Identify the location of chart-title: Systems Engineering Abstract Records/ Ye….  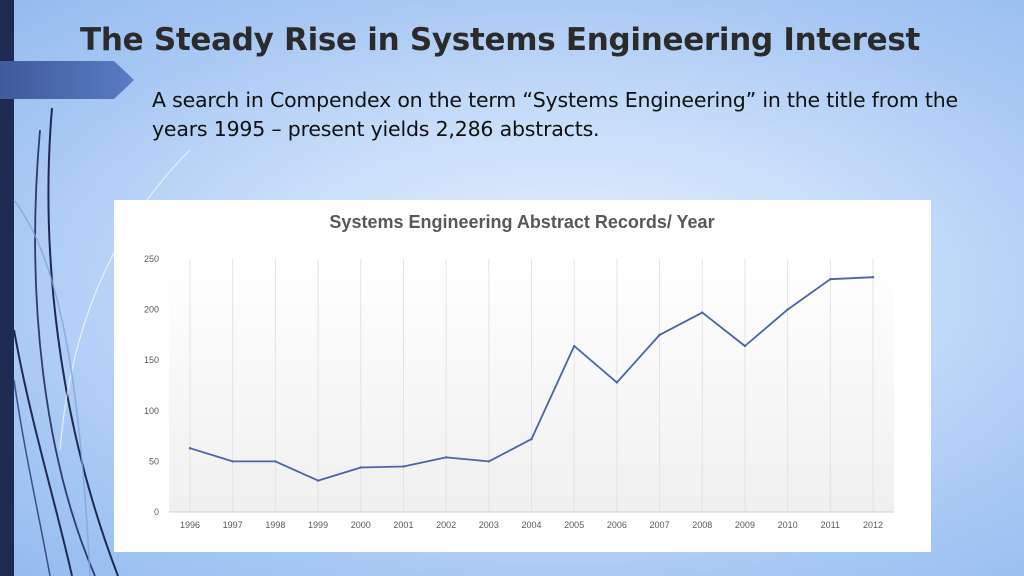
(521, 222).